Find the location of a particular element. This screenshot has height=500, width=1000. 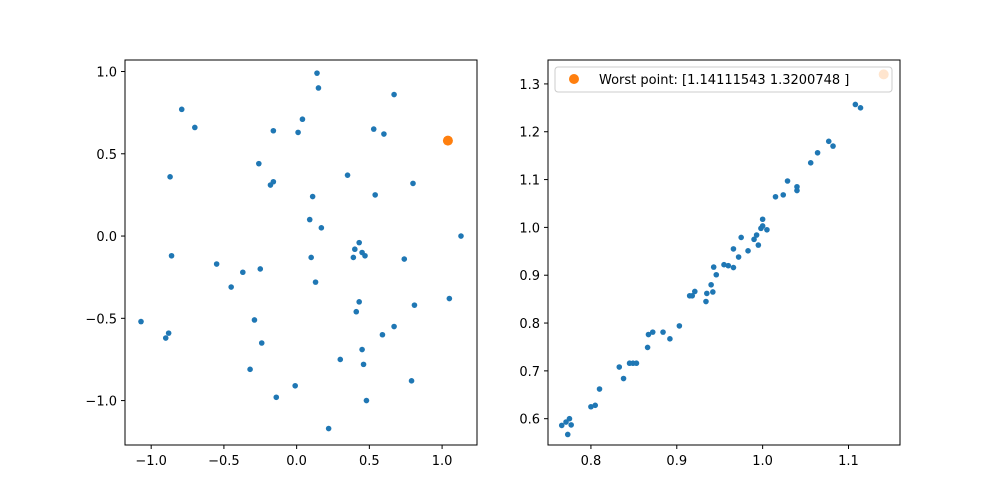

y-tick-label: 0.5 is located at coordinates (106, 155).